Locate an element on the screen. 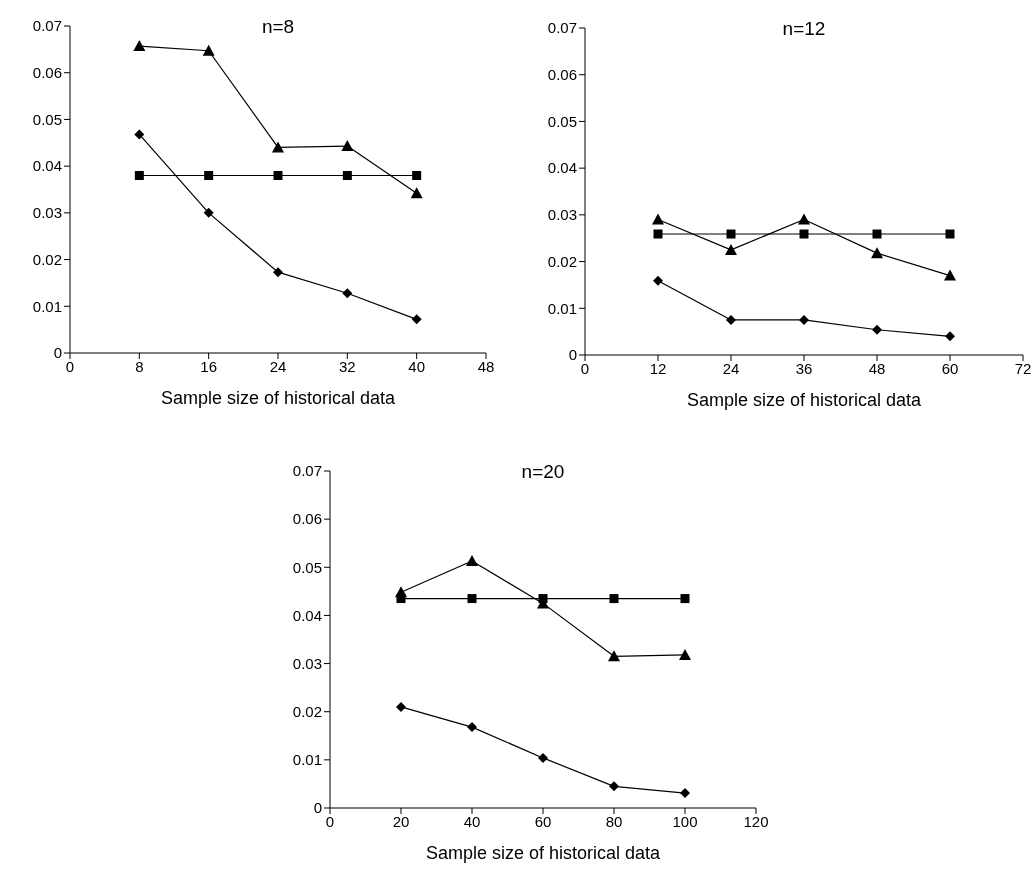 The width and height of the screenshot is (1032, 870). x-tick-label: 32 is located at coordinates (347, 366).